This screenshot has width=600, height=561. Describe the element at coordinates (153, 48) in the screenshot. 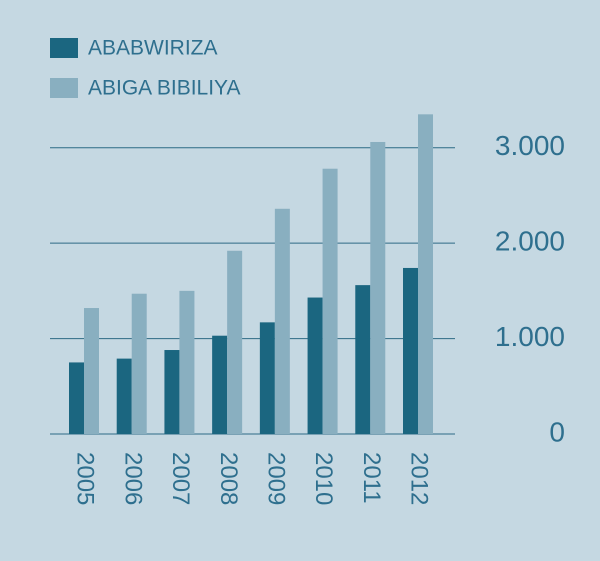

I see `legend-label: ABABWIRIZA` at that location.